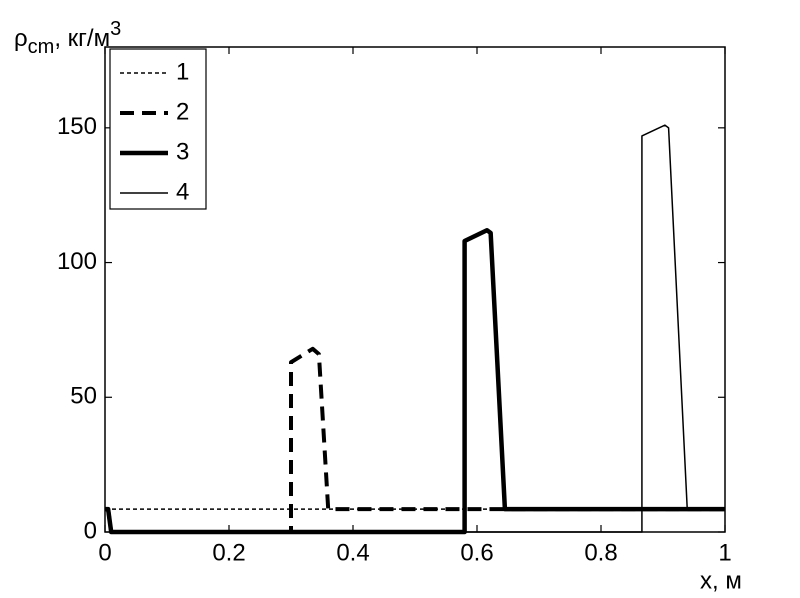  What do you see at coordinates (182, 71) in the screenshot?
I see `legend-label: 1` at bounding box center [182, 71].